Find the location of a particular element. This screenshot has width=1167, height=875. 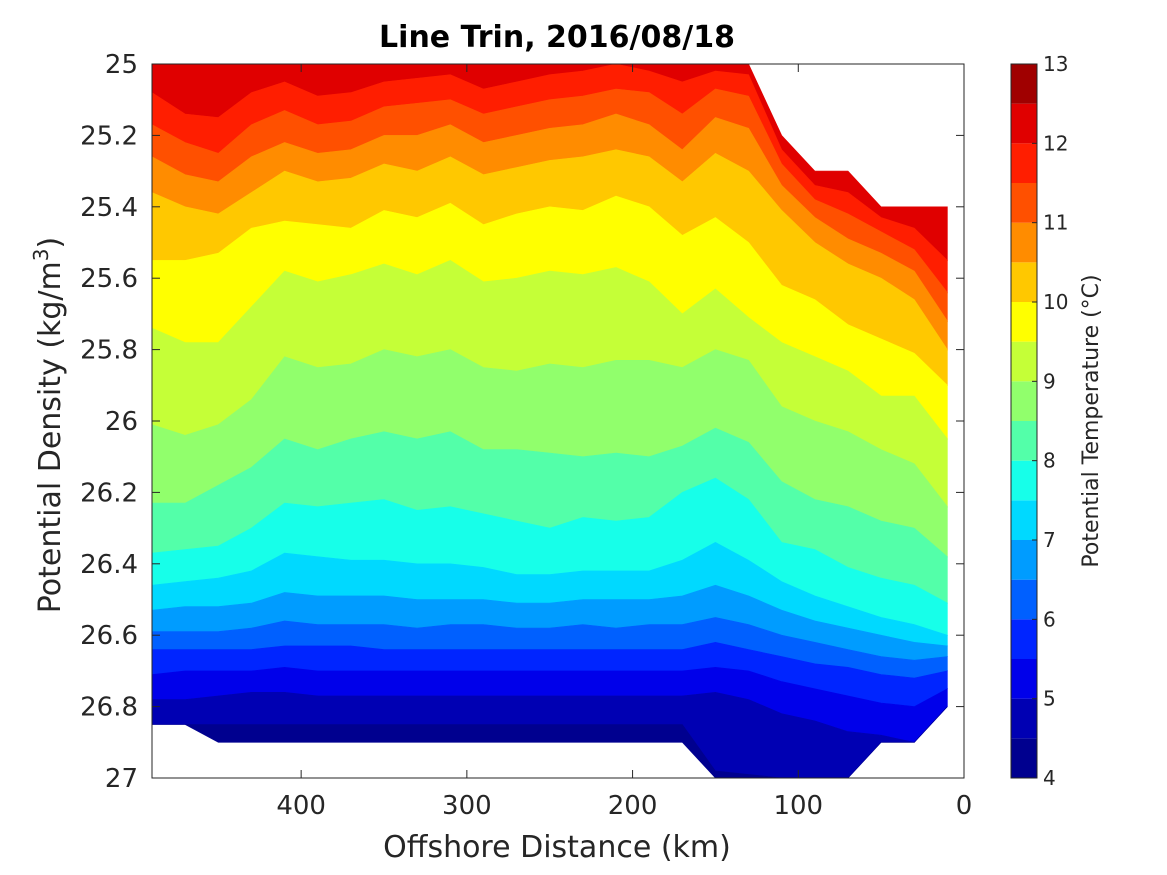

colorbar: 4 5 6 7 8 9 10 11 12 13 is located at coordinates (1039, 421).